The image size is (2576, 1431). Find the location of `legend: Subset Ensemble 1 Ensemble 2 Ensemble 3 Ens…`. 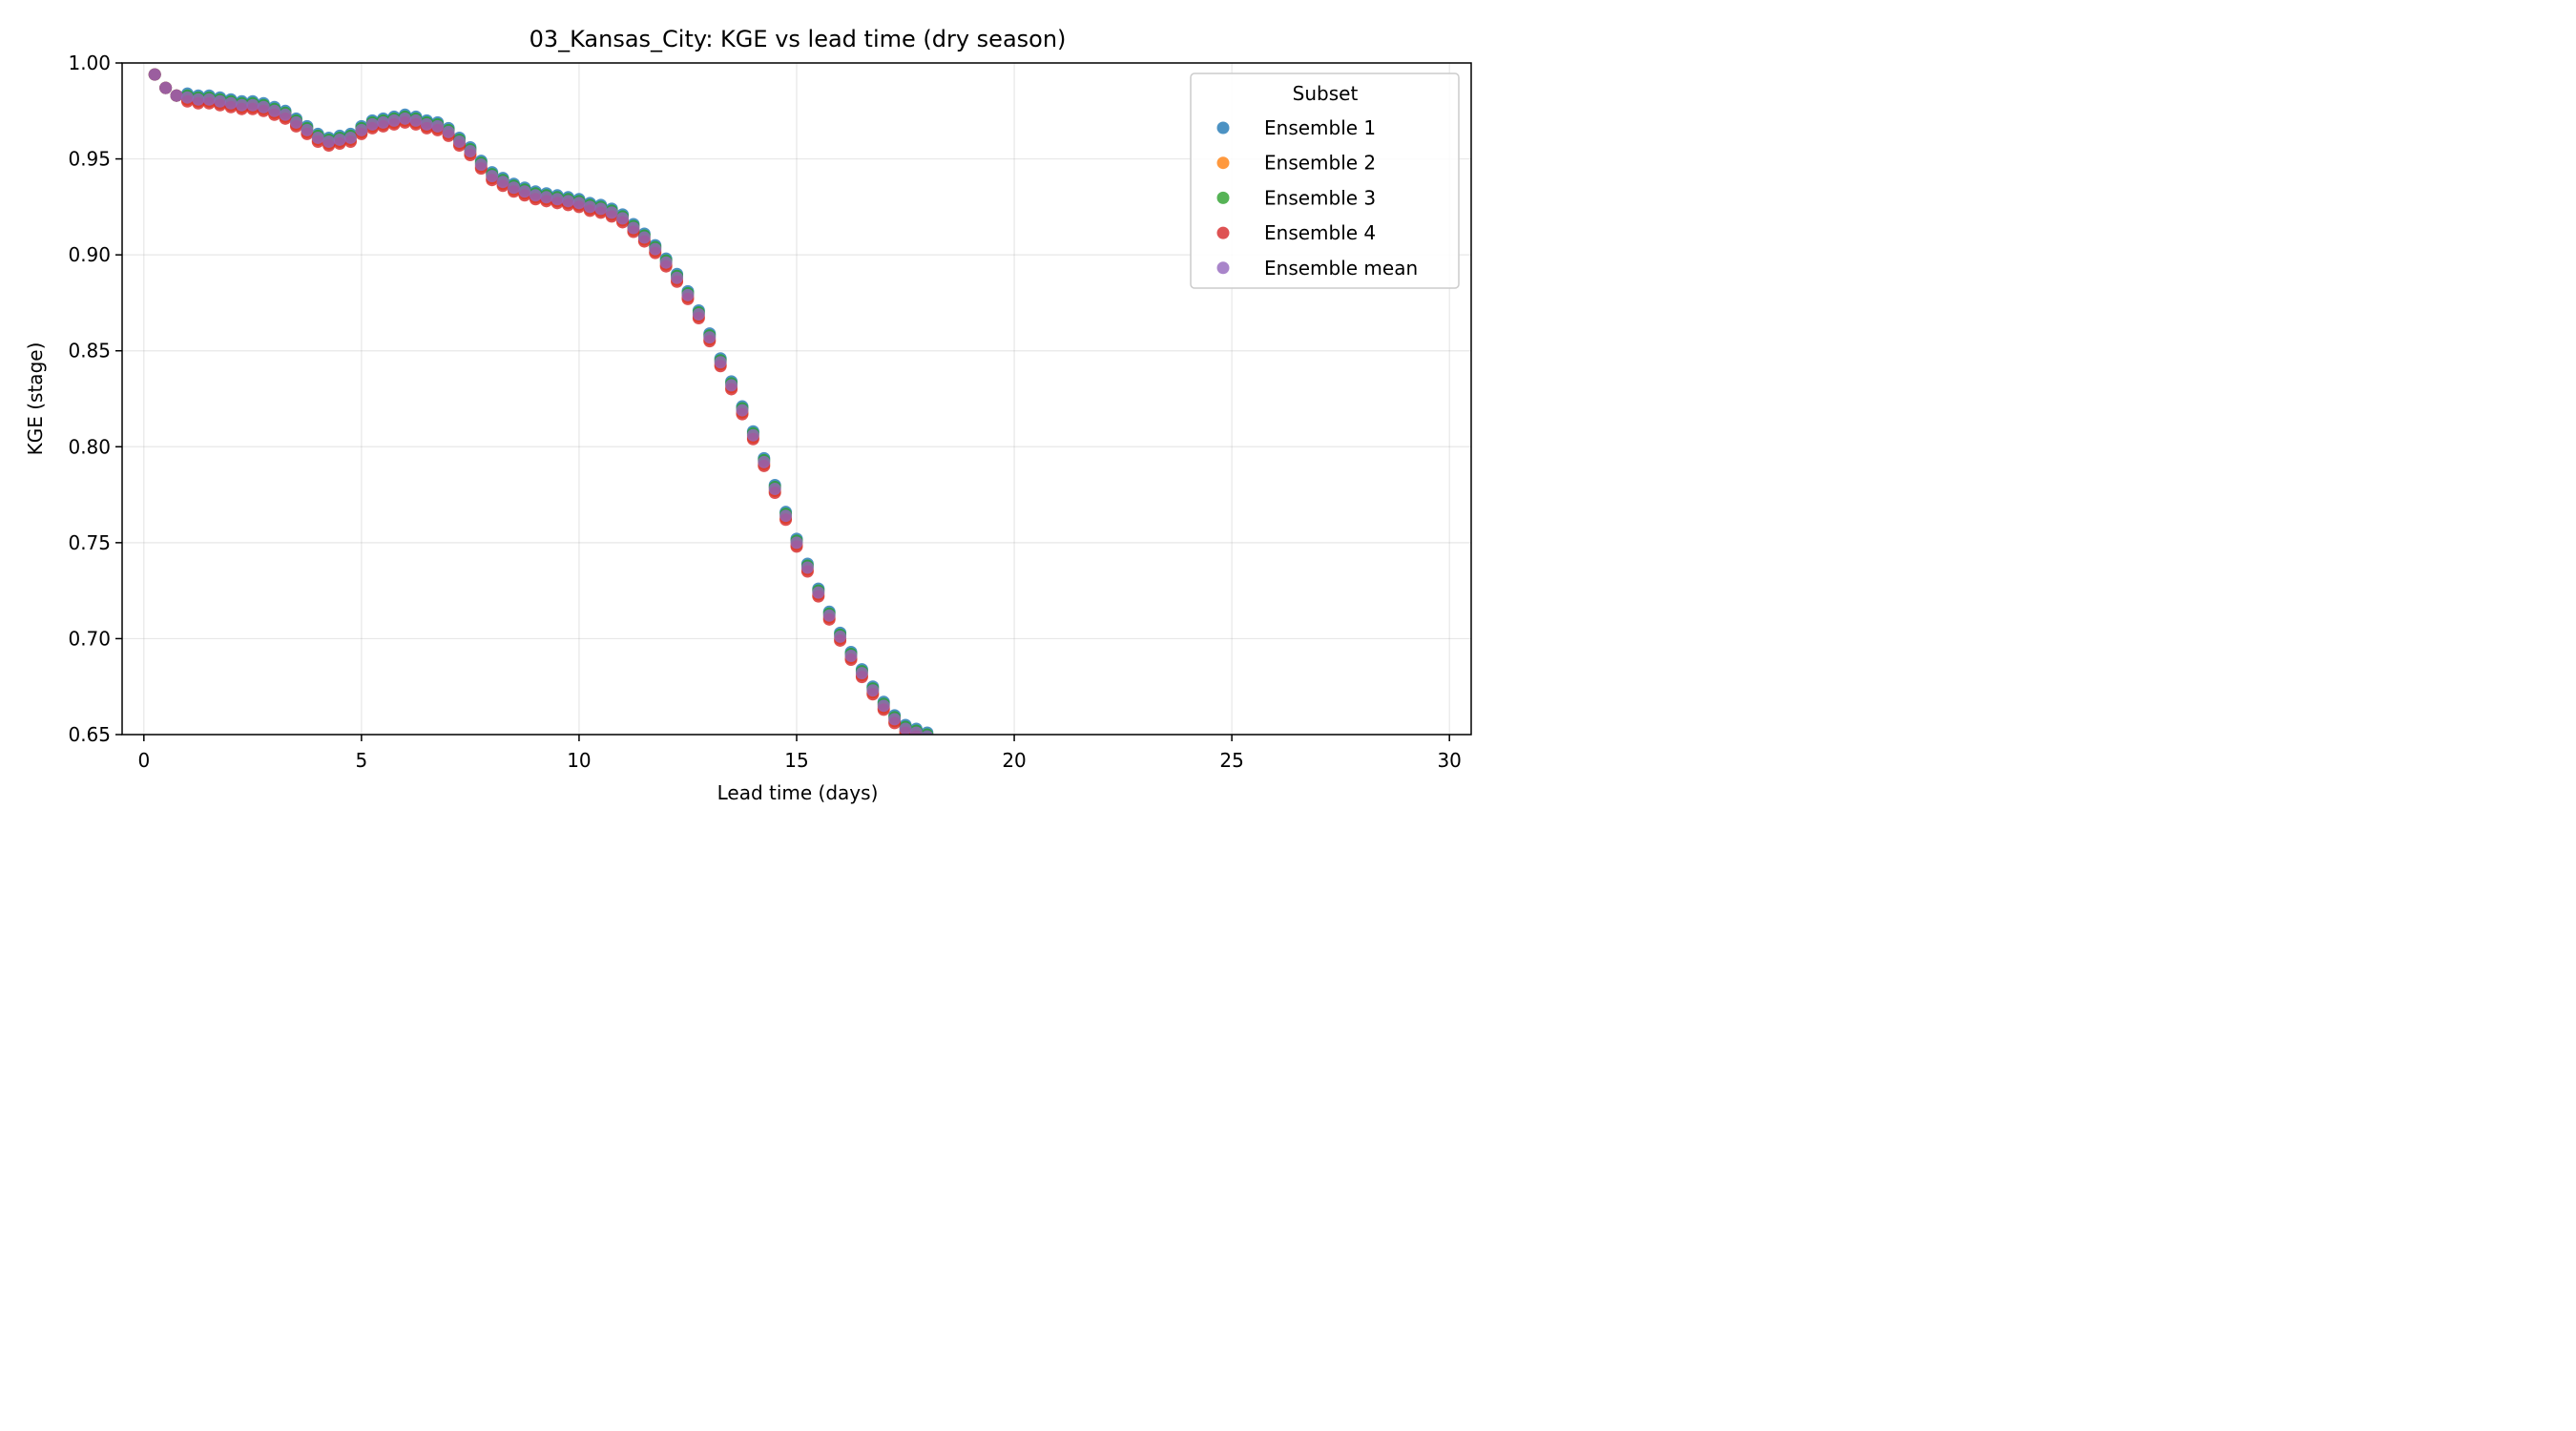

legend: Subset Ensemble 1 Ensemble 2 Ensemble 3 Ens… is located at coordinates (1325, 181).